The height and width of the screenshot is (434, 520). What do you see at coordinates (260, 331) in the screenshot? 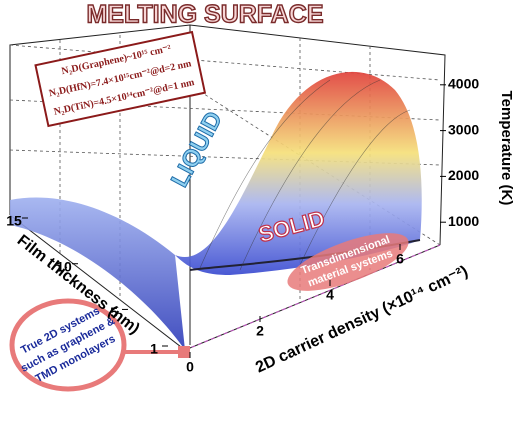
I see `carrier-tick-label: 2` at bounding box center [260, 331].